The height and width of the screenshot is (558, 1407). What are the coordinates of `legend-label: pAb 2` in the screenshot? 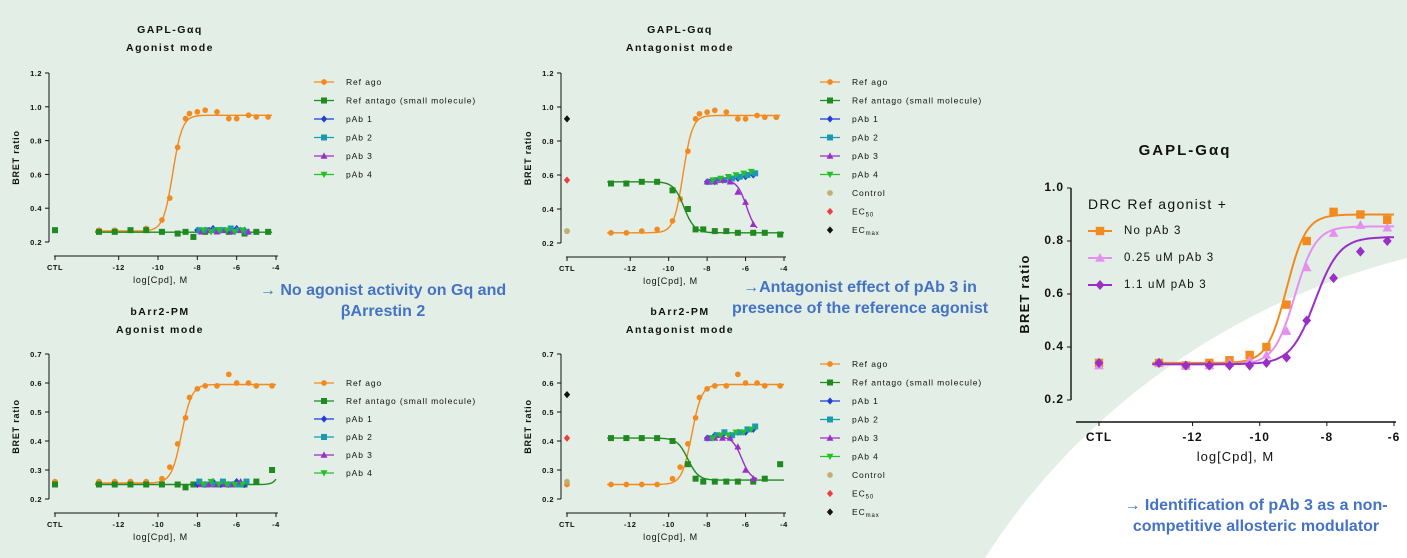 It's located at (865, 420).